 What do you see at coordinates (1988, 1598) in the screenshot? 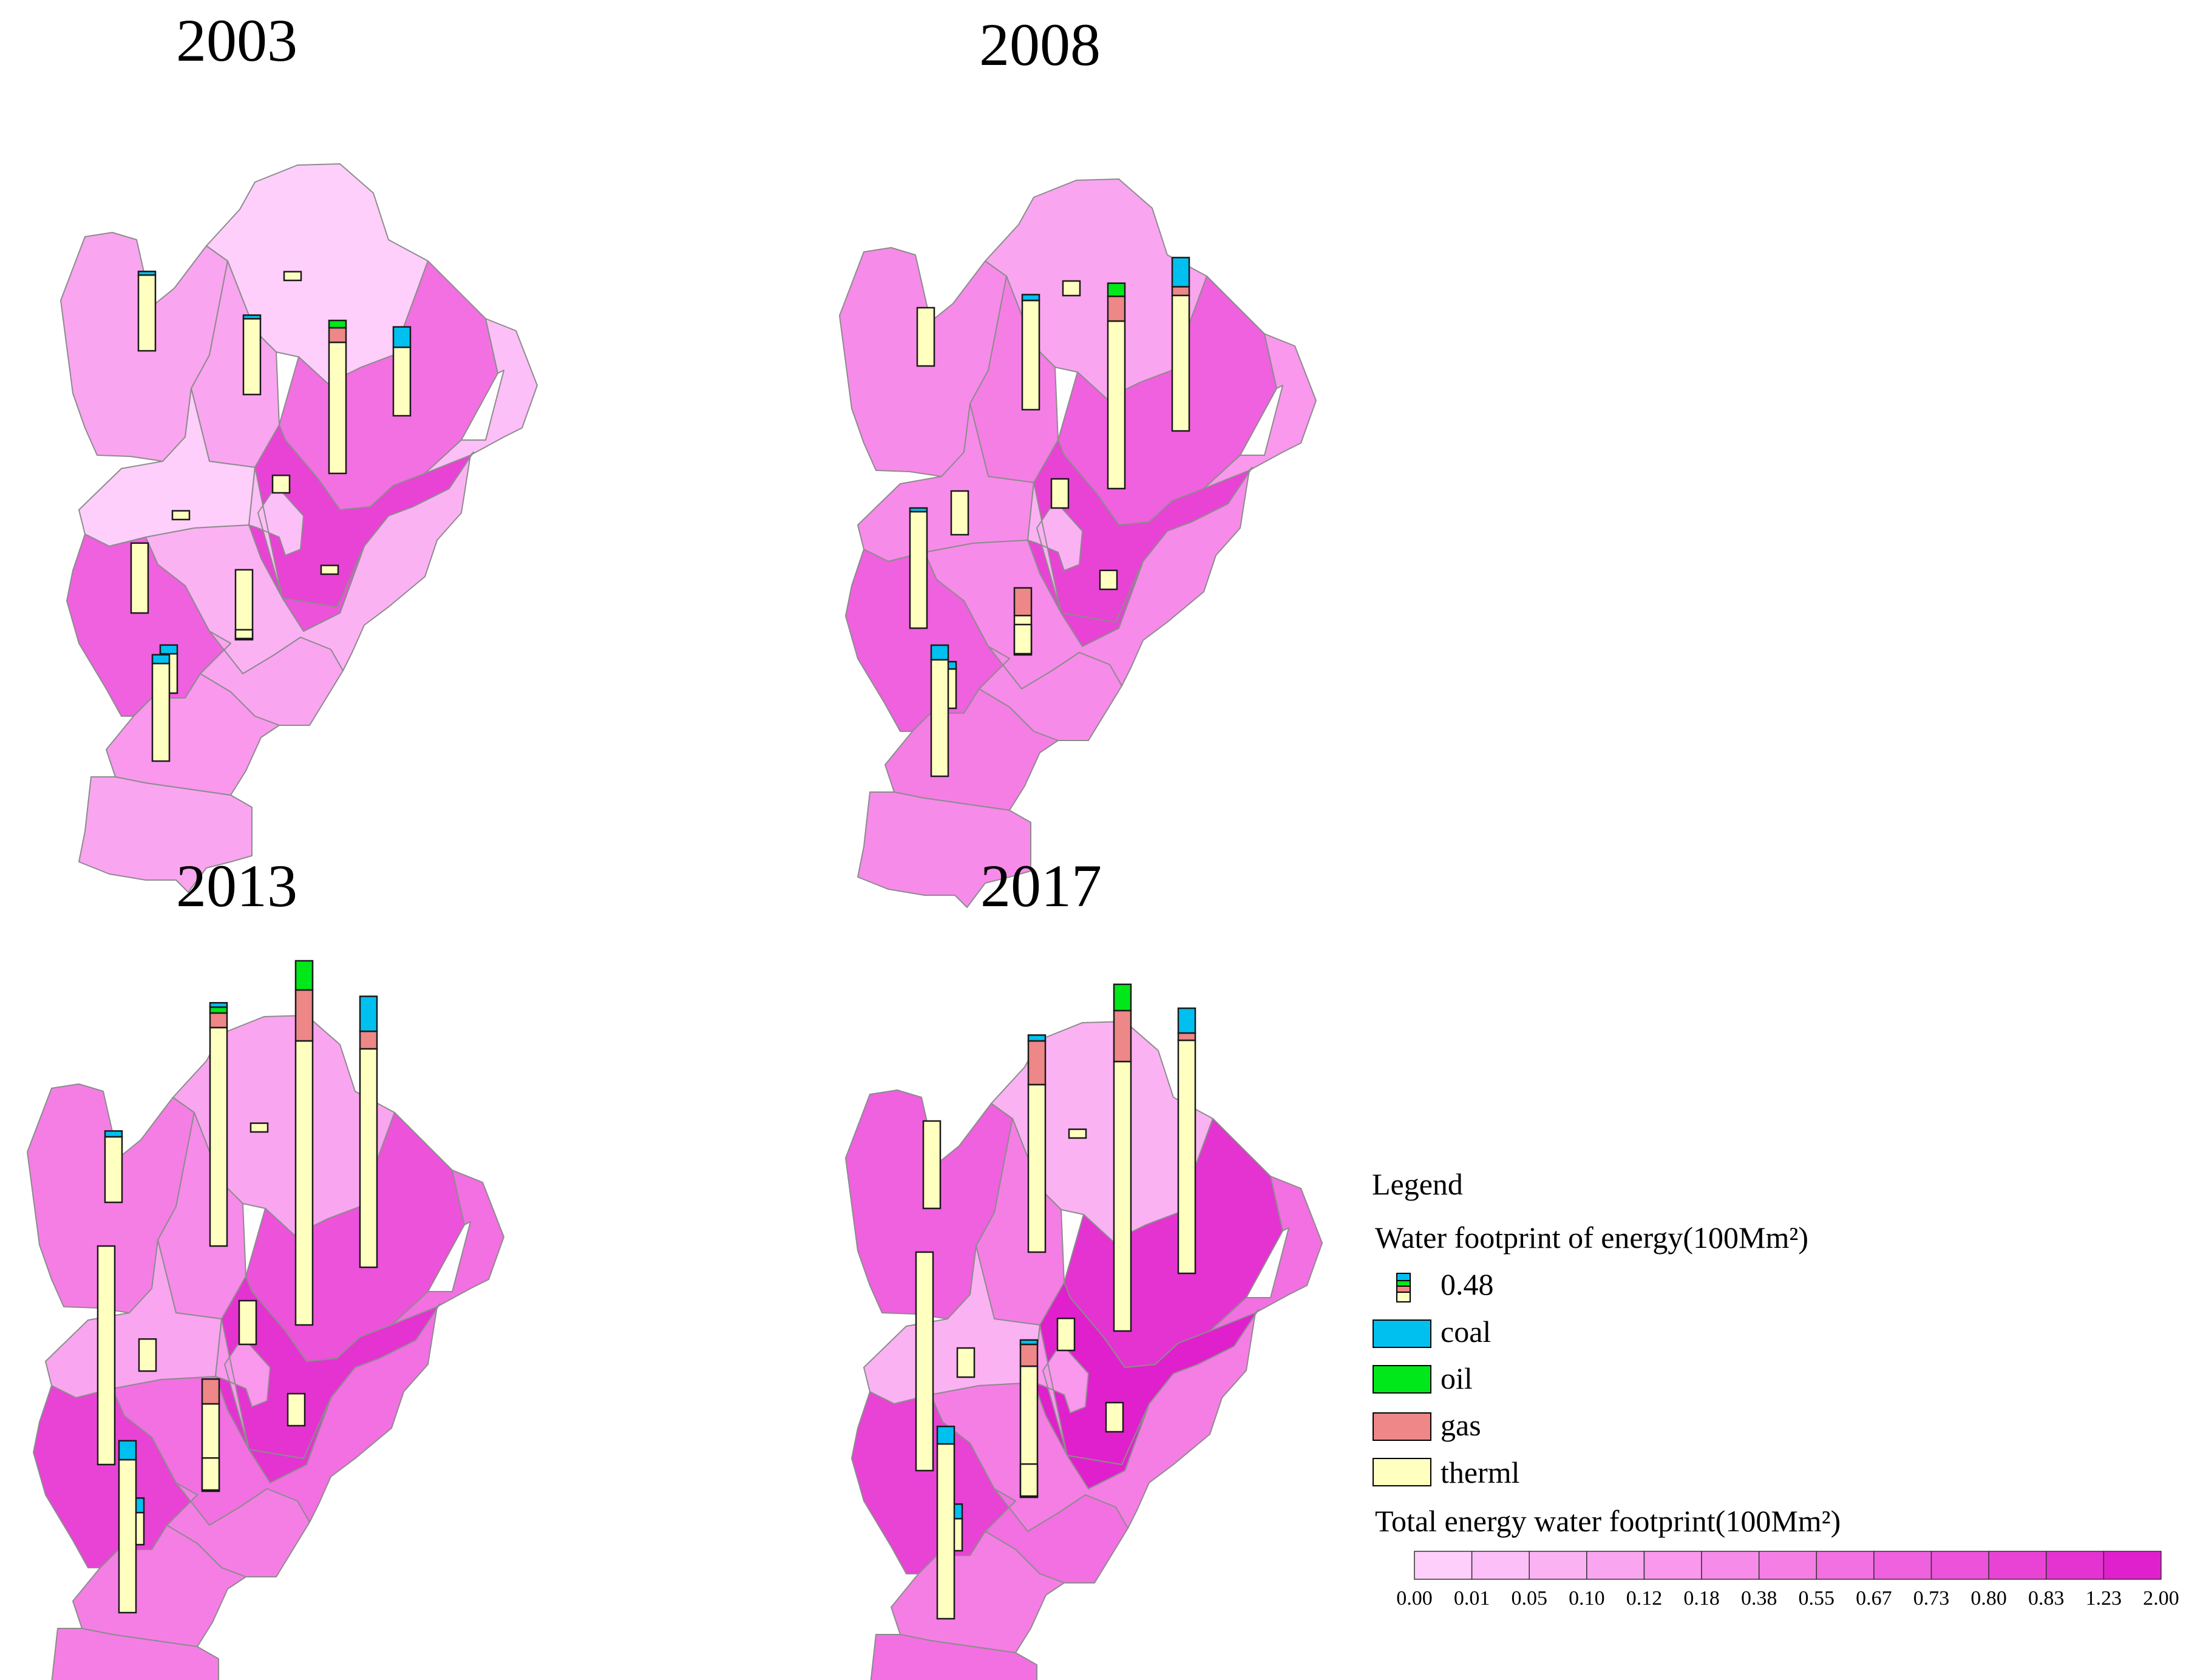
I see `ramp-tick-label: 0.80` at bounding box center [1988, 1598].